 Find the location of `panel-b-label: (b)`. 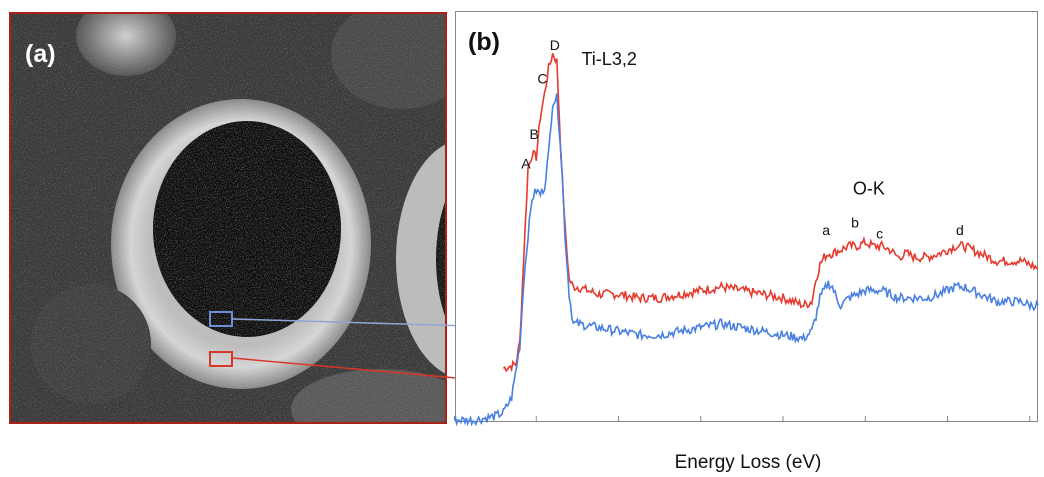

panel-b-label: (b) is located at coordinates (484, 42).